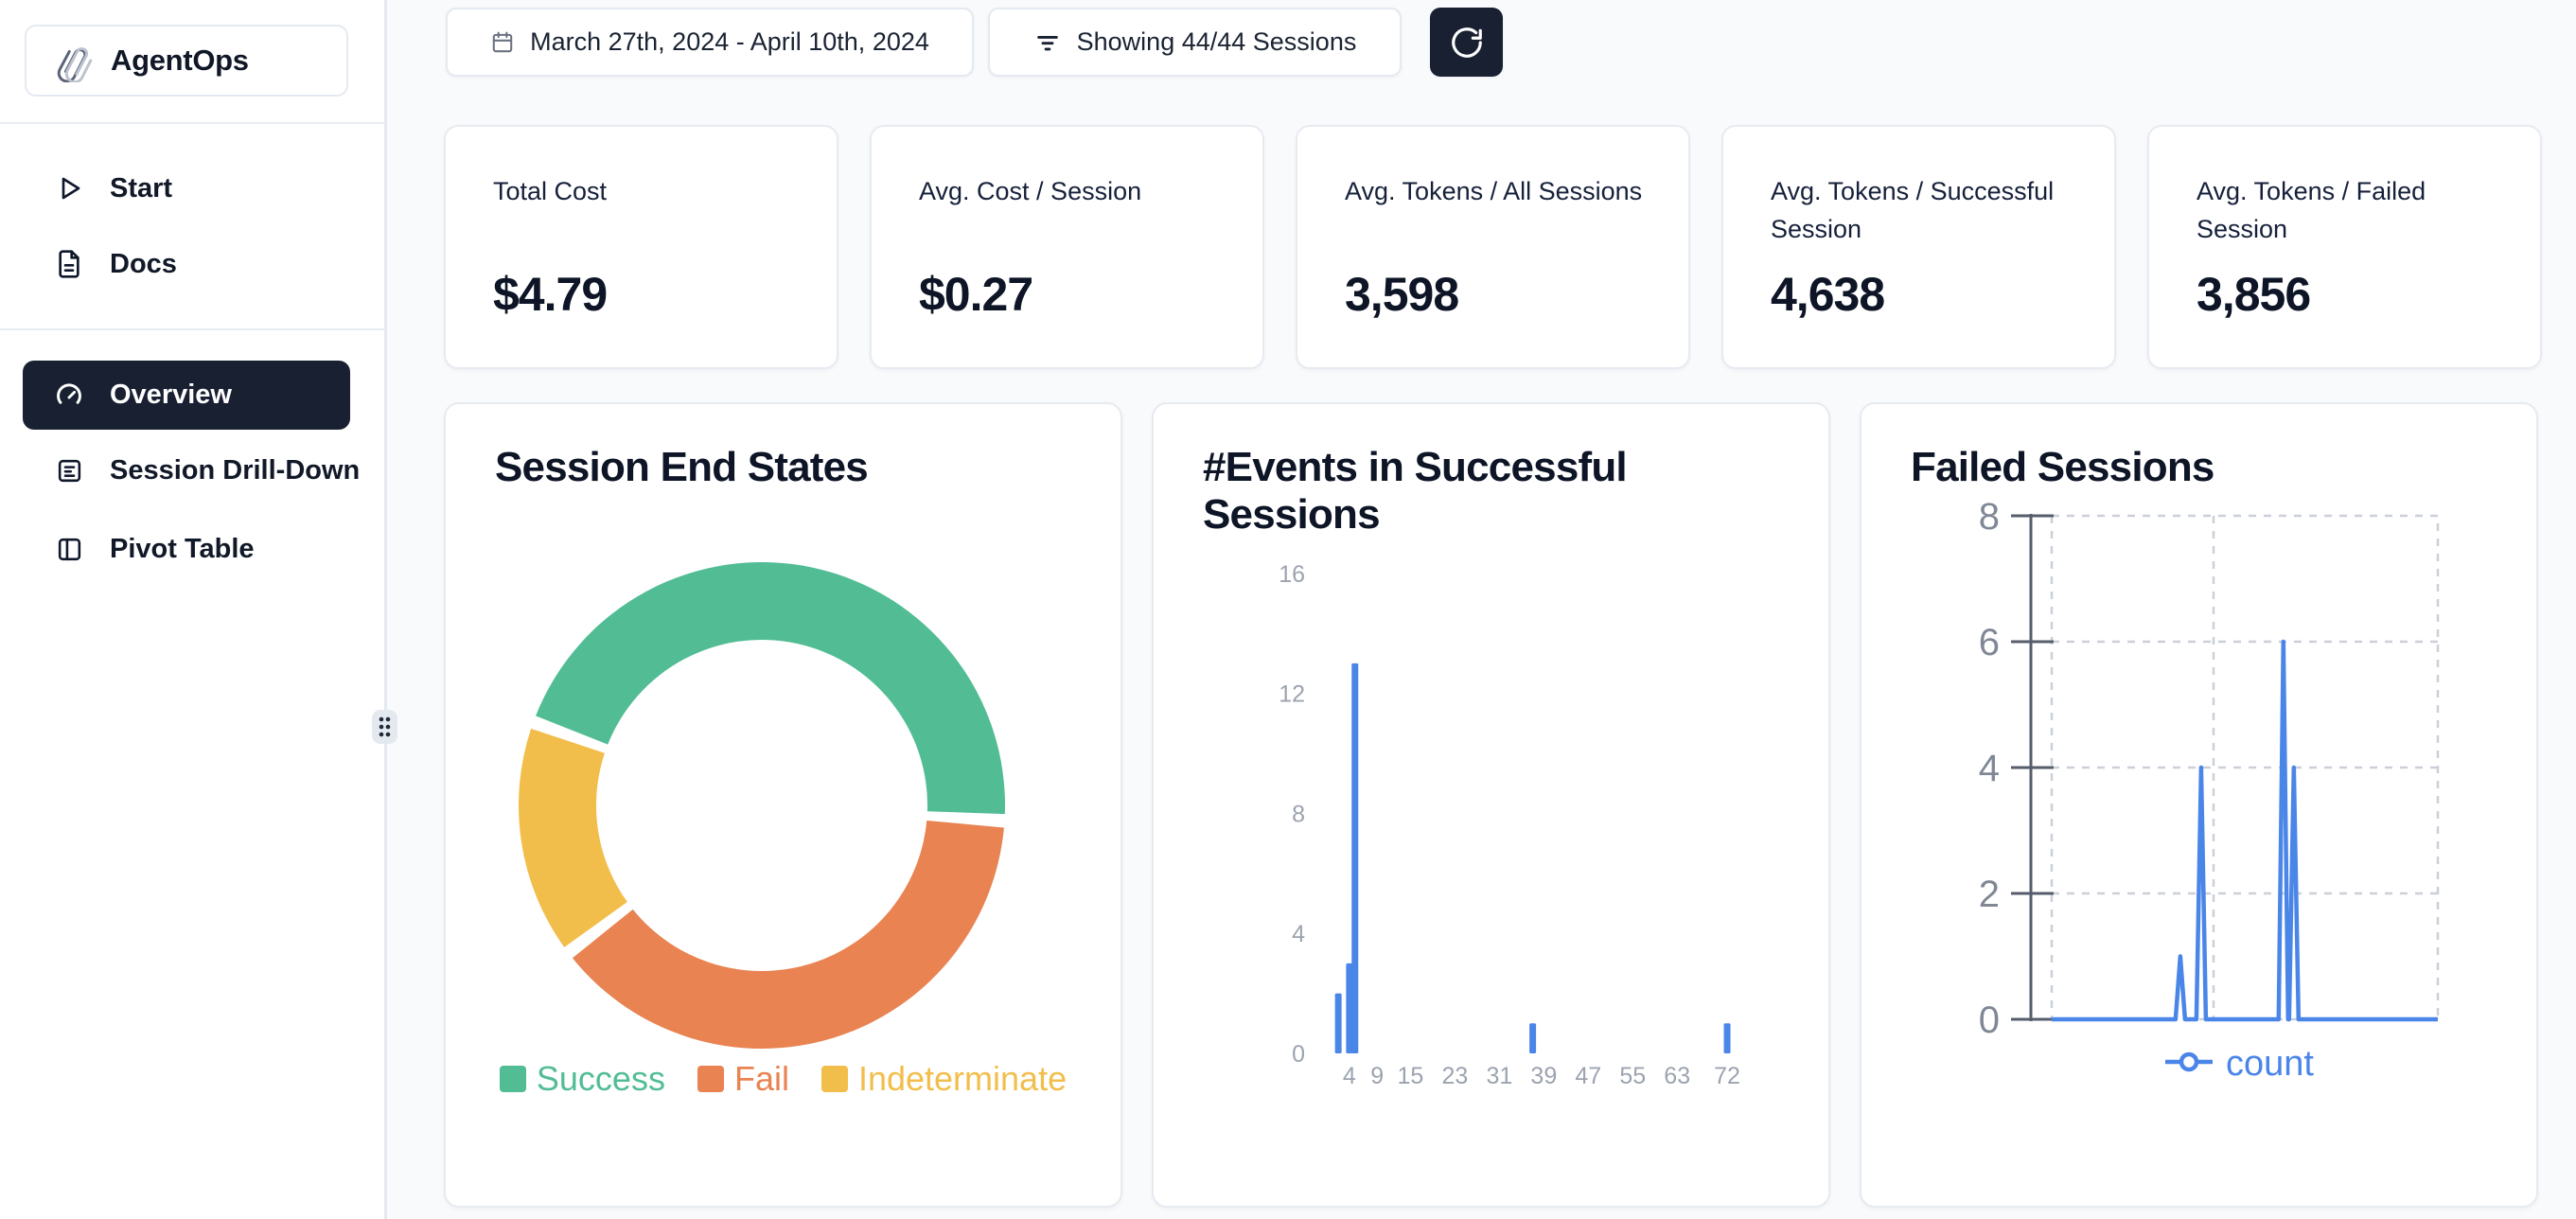 The width and height of the screenshot is (2576, 1219). Describe the element at coordinates (729, 41) in the screenshot. I see `date-range-label: March 27th, 2024 - April 10th, 2024` at that location.